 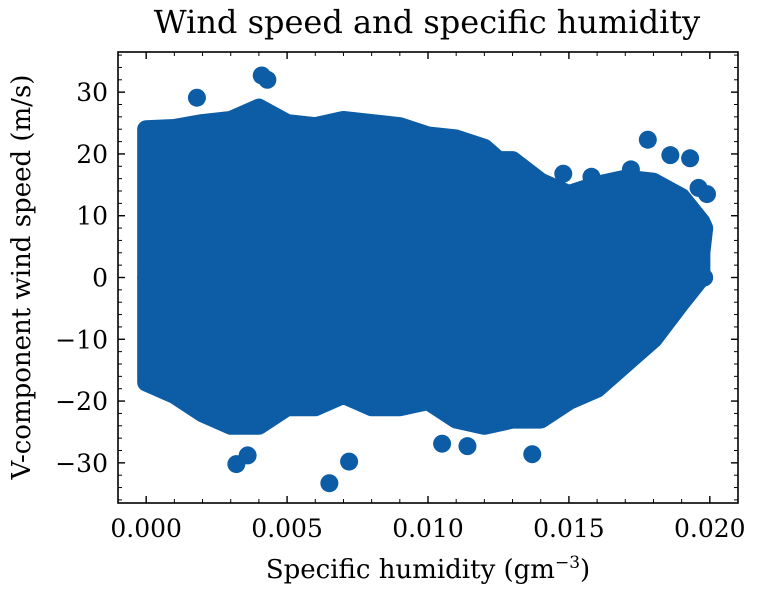 I want to click on chart-title: Wind speed and specific humidity, so click(x=427, y=22).